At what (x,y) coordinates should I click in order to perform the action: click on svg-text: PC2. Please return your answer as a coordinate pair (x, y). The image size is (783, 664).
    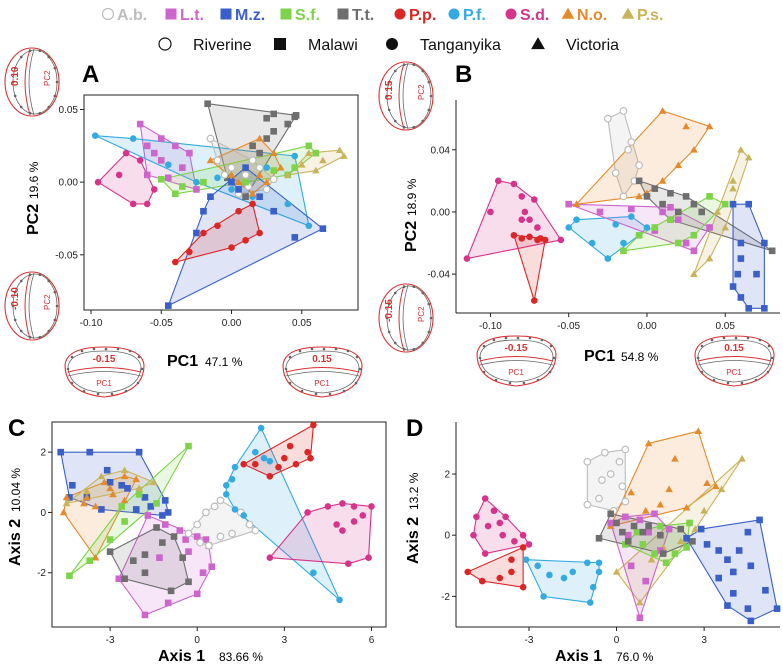
    Looking at the image, I should click on (411, 236).